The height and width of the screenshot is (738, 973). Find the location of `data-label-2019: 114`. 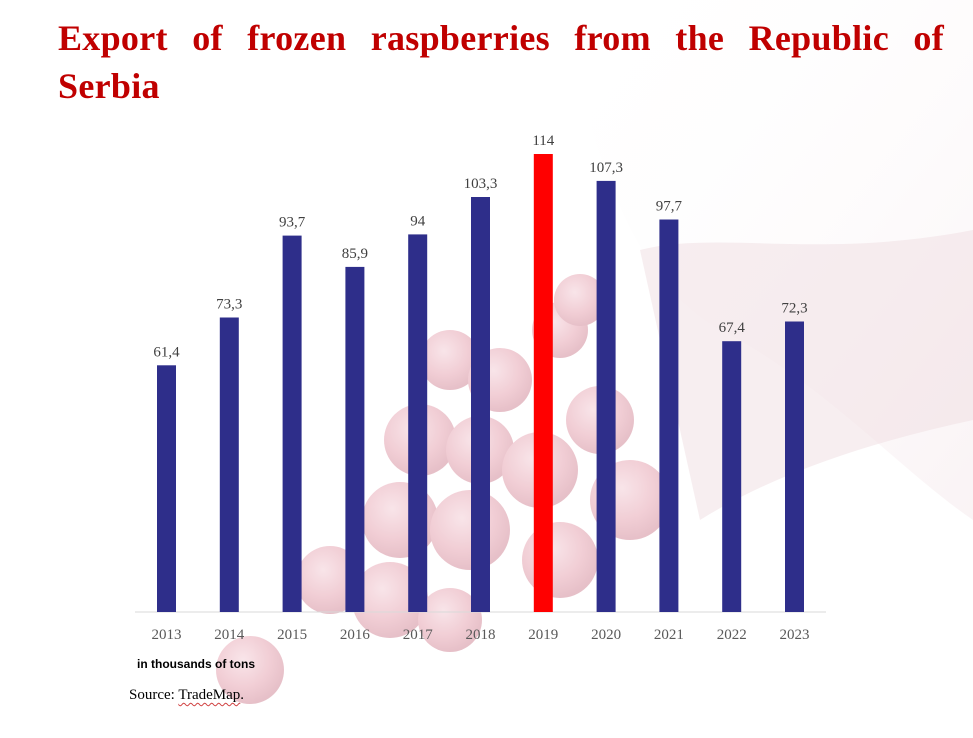

data-label-2019: 114 is located at coordinates (543, 141).